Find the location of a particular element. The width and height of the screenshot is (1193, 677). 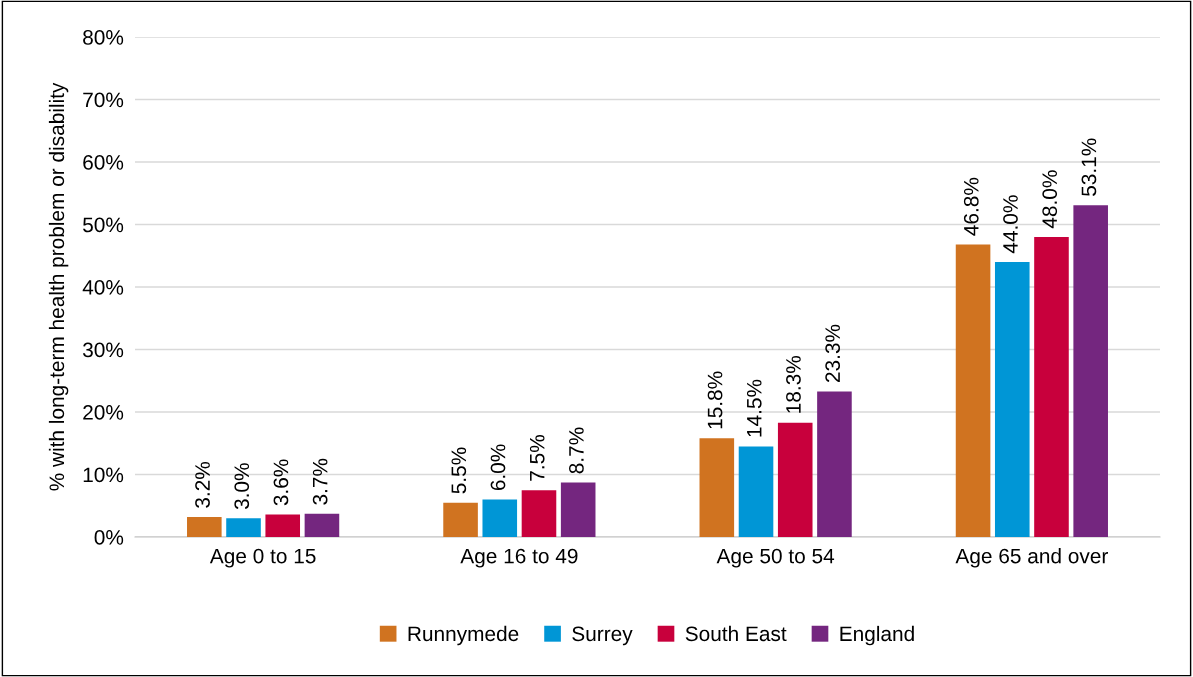

legend-label: Runnymede is located at coordinates (463, 635).